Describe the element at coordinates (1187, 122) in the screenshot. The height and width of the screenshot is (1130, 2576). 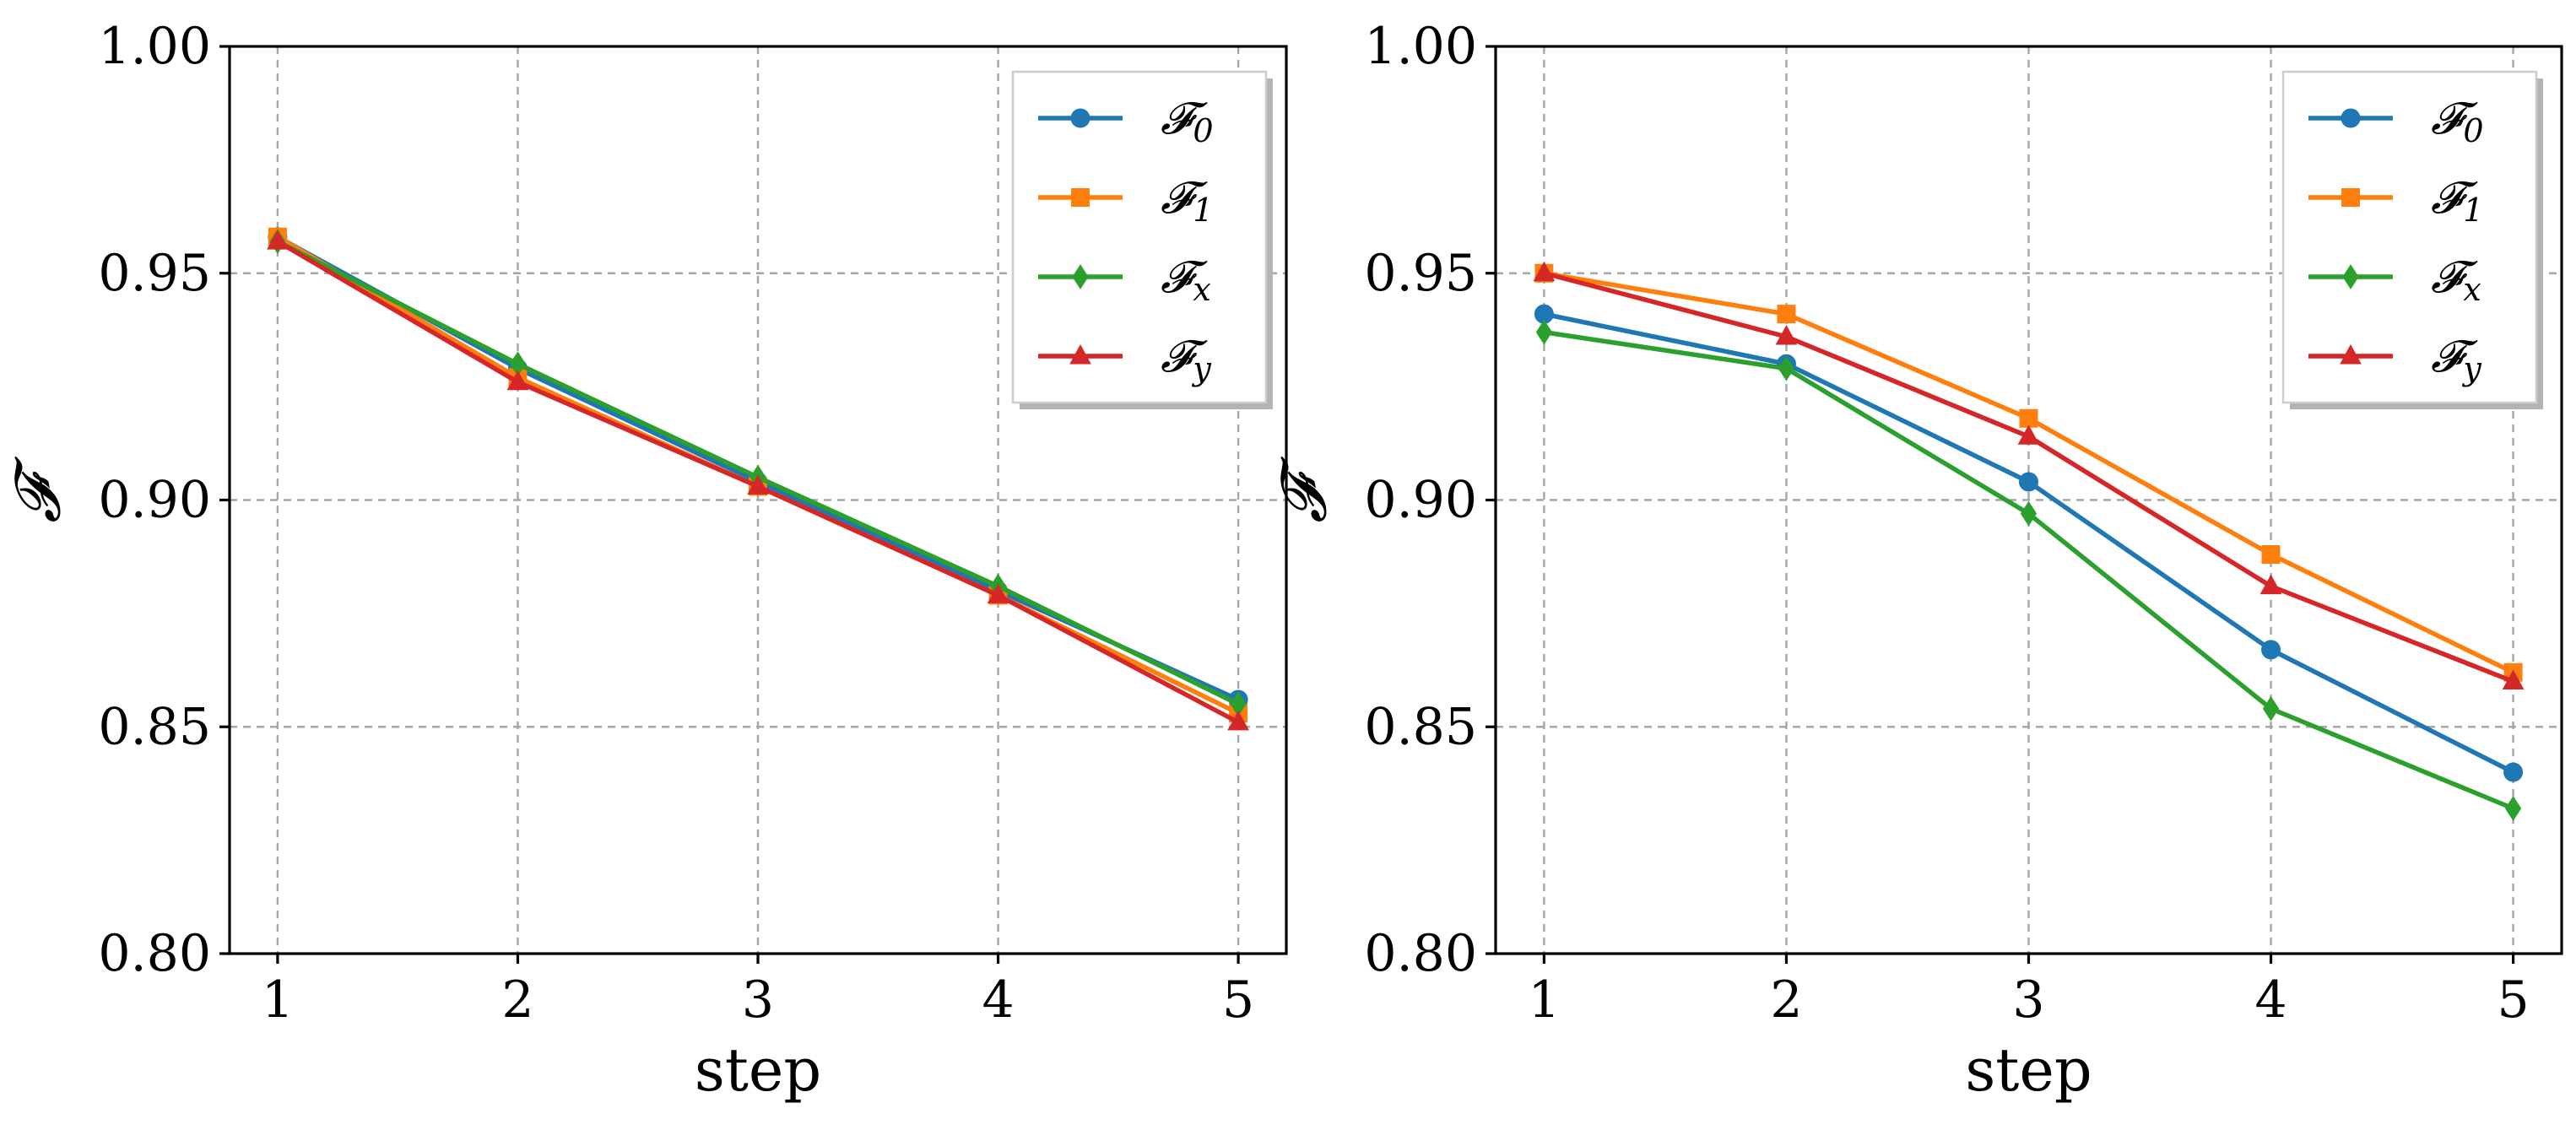
I see `legend-label-0: 𝓕0` at that location.